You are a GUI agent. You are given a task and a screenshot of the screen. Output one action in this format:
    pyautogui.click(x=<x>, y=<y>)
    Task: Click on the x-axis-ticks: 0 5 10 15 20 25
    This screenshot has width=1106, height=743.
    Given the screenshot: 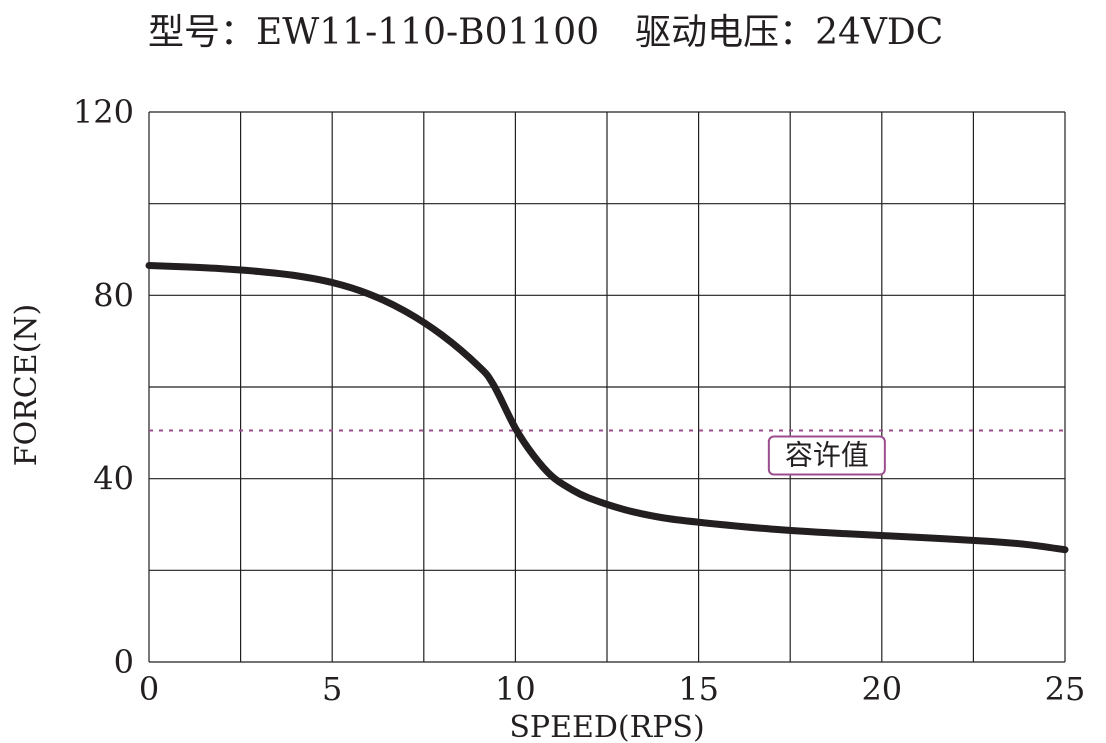 What is the action you would take?
    pyautogui.click(x=612, y=689)
    